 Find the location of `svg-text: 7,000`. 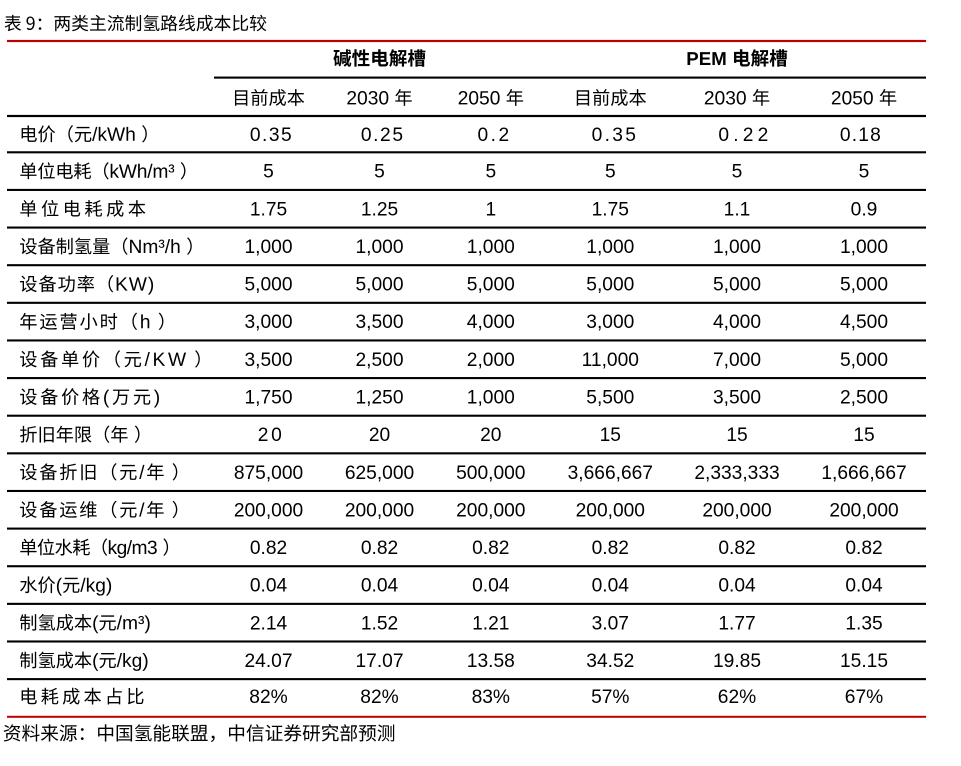

svg-text: 7,000 is located at coordinates (737, 360).